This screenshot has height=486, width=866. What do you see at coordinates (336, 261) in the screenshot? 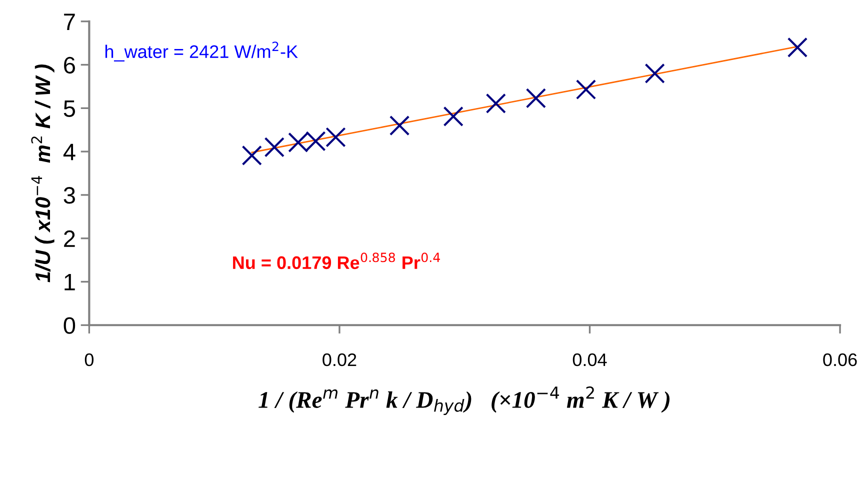
I see `annotation: Nu = 0.0179 Re$^{0.858}$ Pr$^{0.4}$` at bounding box center [336, 261].